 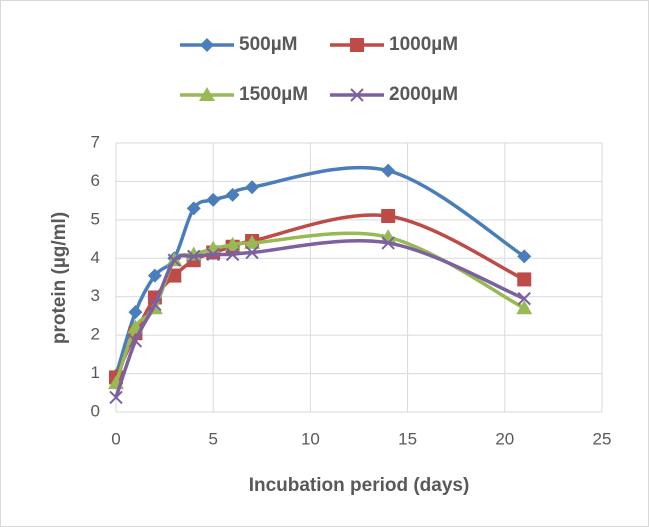 What do you see at coordinates (423, 94) in the screenshot?
I see `legend-label: 2000µM` at bounding box center [423, 94].